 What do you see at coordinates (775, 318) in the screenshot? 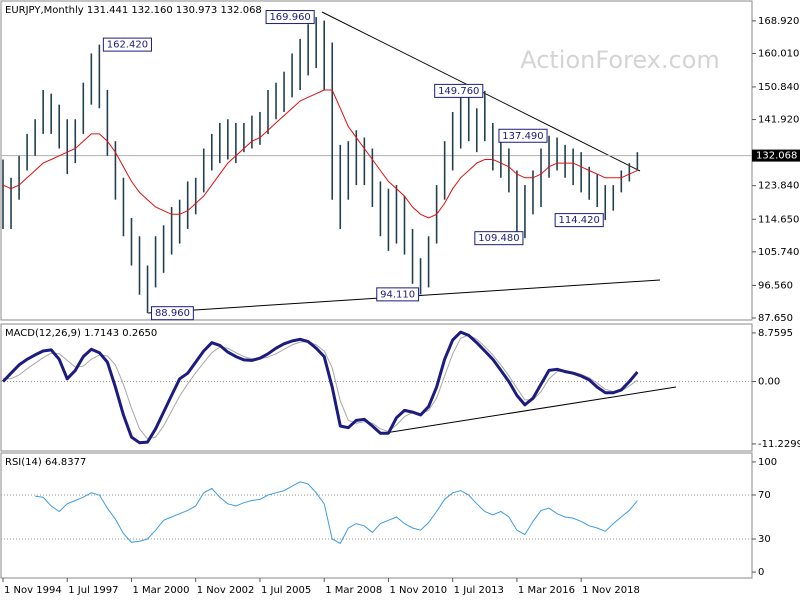
I see `y-tick-label: 87.650` at bounding box center [775, 318].